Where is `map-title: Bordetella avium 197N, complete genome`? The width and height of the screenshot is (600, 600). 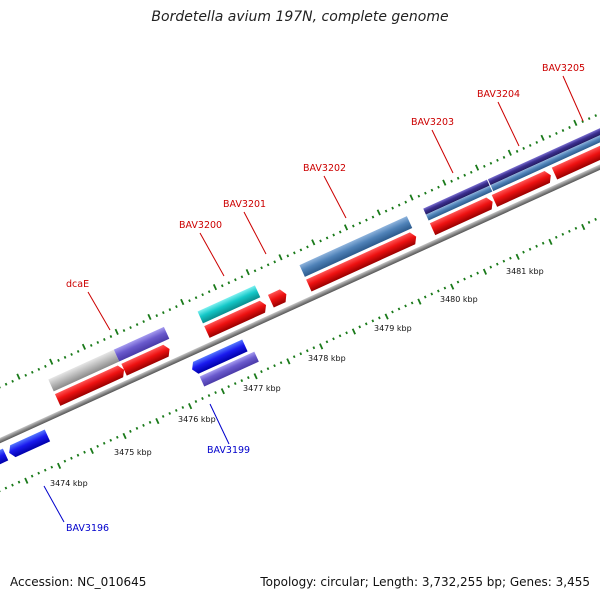 map-title: Bordetella avium 197N, complete genome is located at coordinates (300, 17).